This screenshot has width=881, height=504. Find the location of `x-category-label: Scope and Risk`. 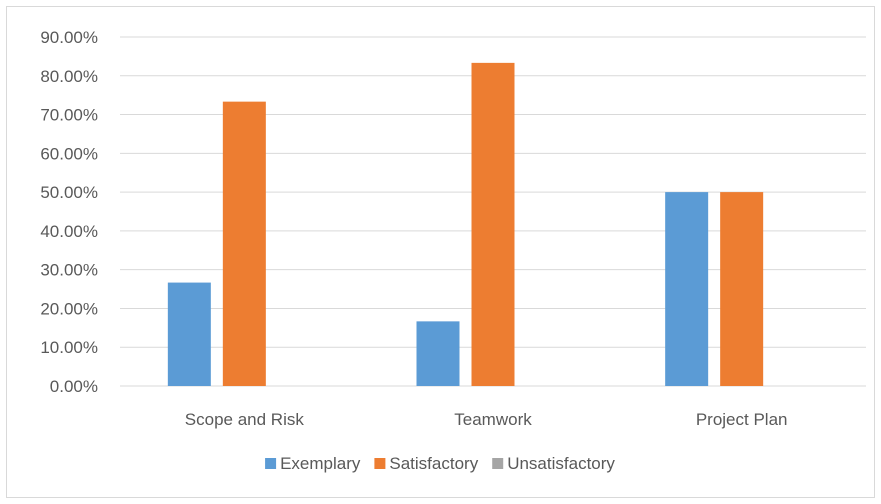

x-category-label: Scope and Risk is located at coordinates (245, 419).